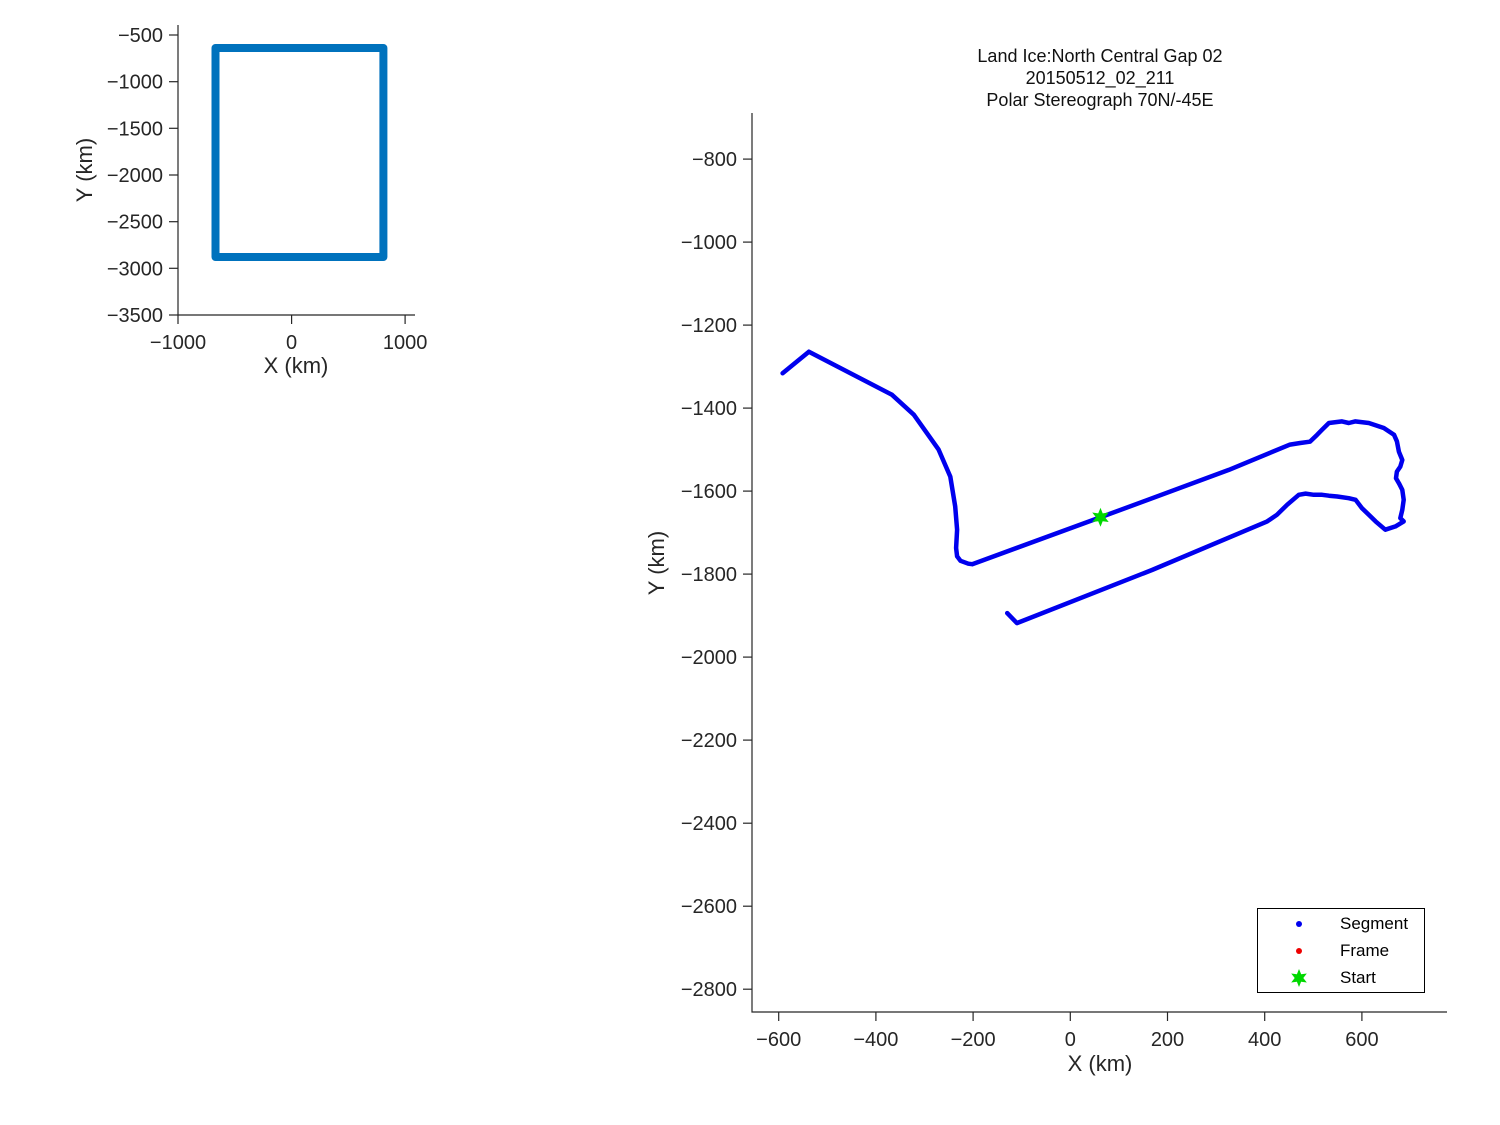  I want to click on y-tick-label: −3500, so click(135, 316).